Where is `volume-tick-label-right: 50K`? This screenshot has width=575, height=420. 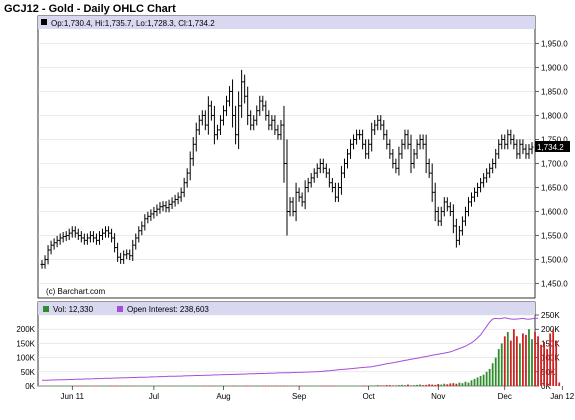
volume-tick-label-right: 50K is located at coordinates (548, 372).